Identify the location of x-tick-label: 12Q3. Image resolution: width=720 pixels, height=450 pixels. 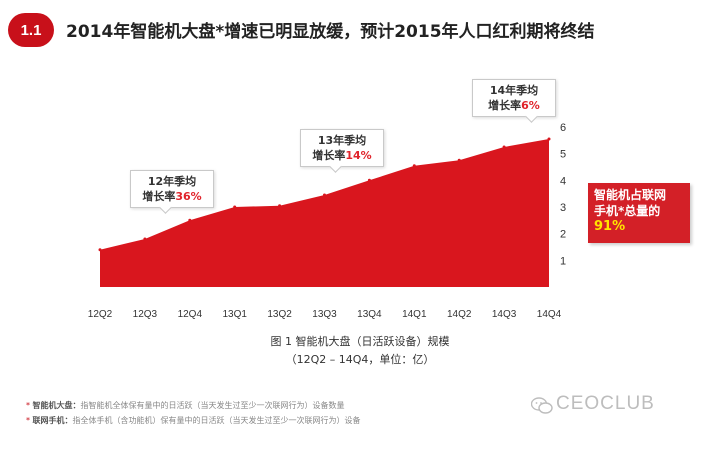
(145, 314).